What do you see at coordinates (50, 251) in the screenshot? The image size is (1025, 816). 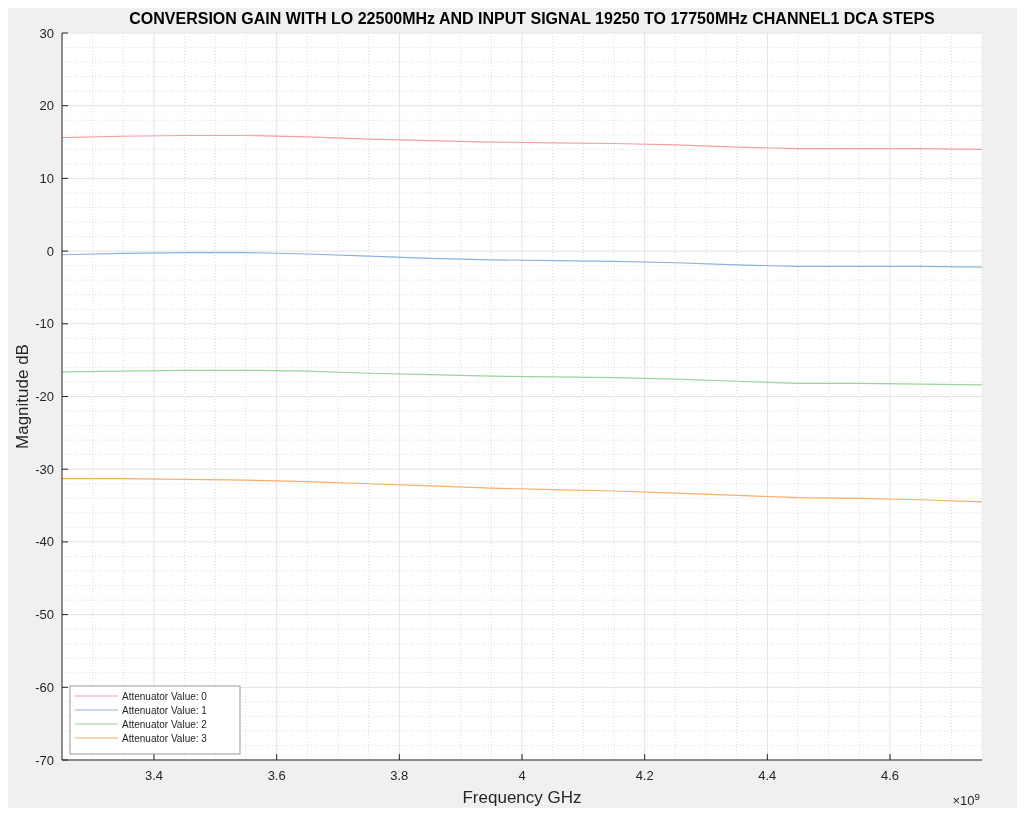 I see `y-tick-label: 0` at bounding box center [50, 251].